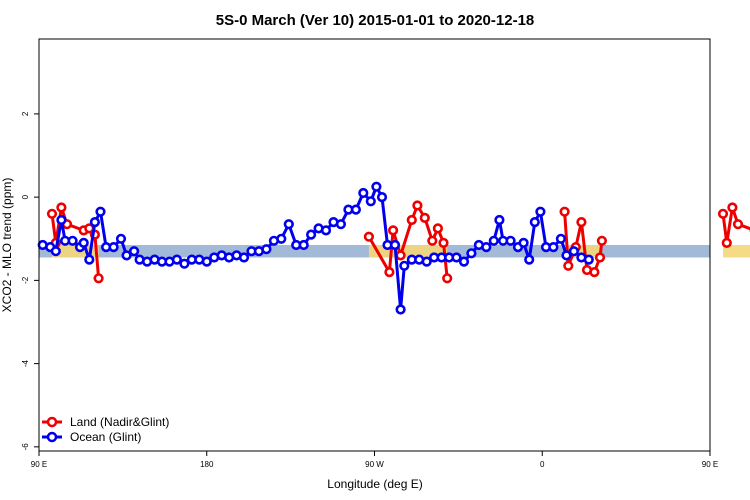  I want to click on x-tick-label-1: 180, so click(207, 464).